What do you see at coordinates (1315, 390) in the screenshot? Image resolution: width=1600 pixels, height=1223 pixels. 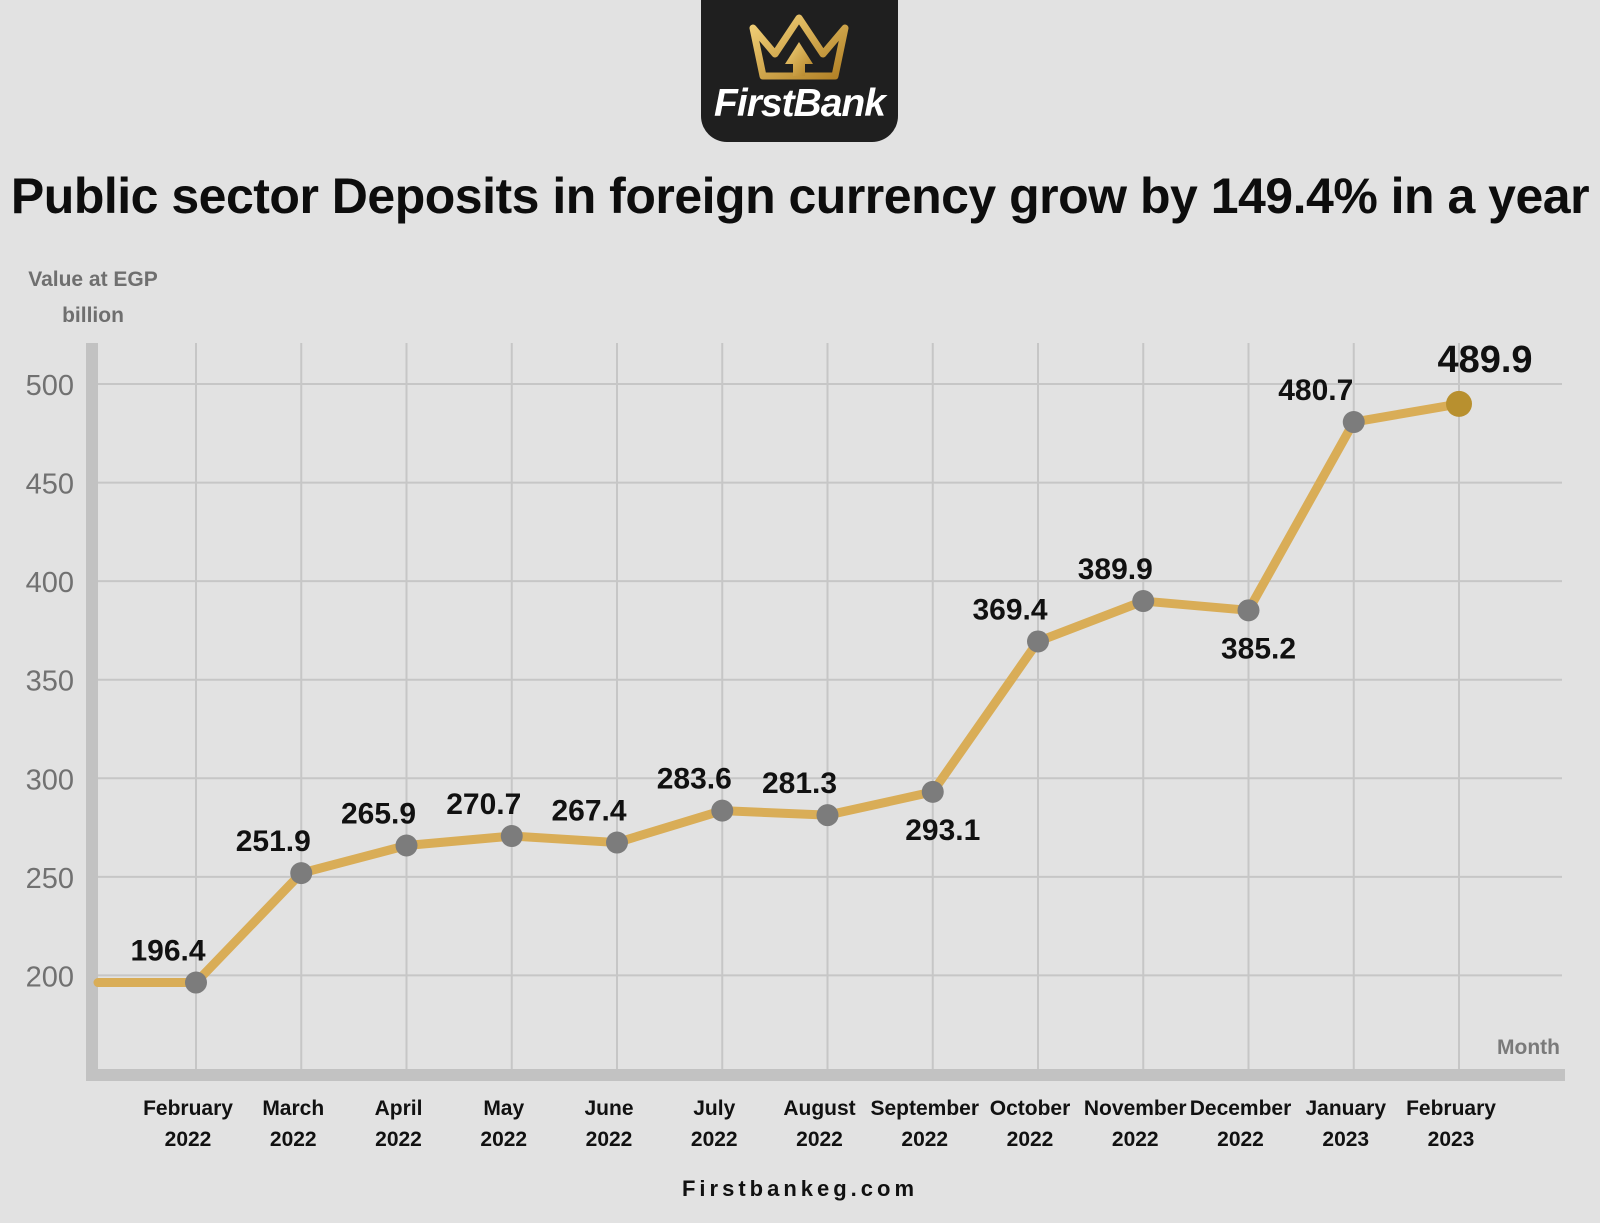 I see `data-label: 480.7` at bounding box center [1315, 390].